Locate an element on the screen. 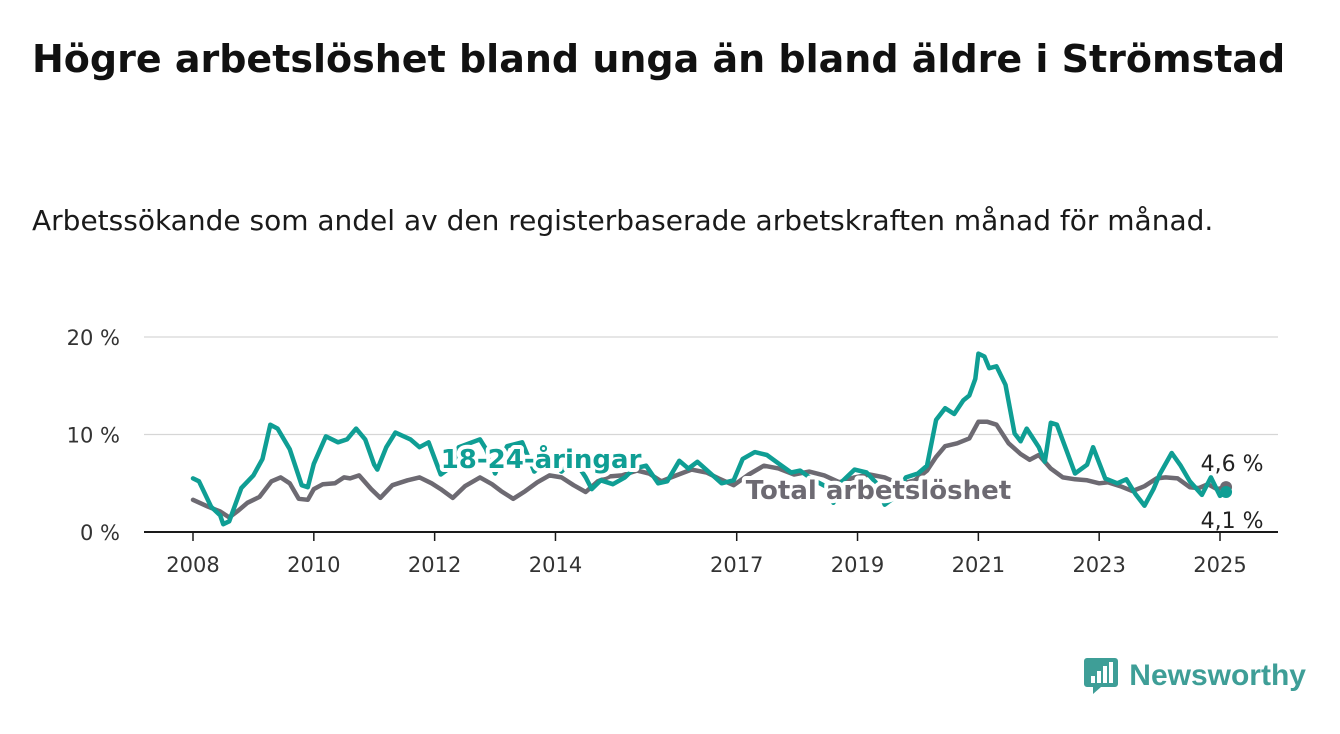 The width and height of the screenshot is (1340, 734). y-tick-label: 10 % is located at coordinates (93, 436).